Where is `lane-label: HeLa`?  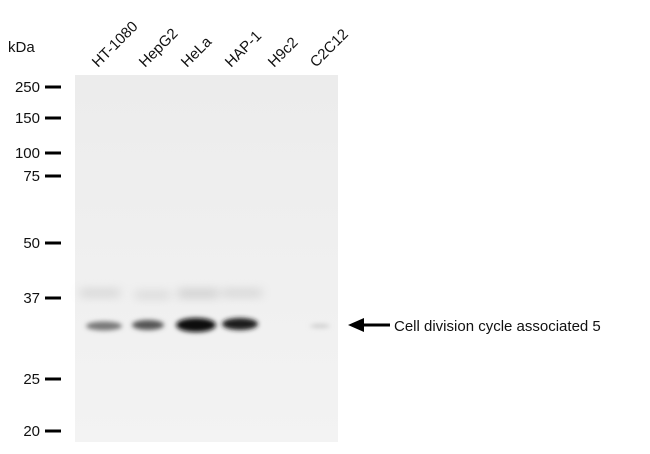
lane-label: HeLa is located at coordinates (197, 52).